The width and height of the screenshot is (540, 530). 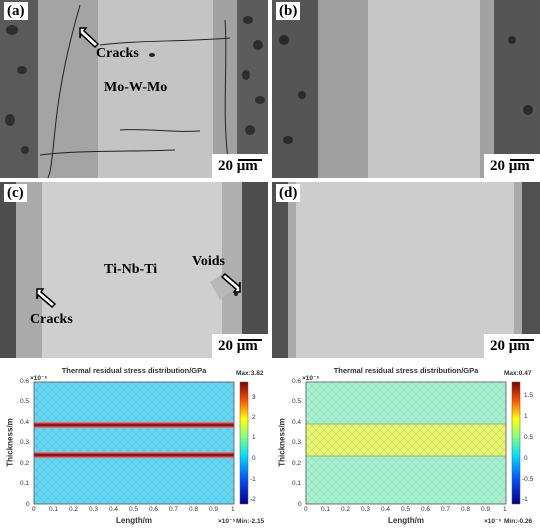 What do you see at coordinates (512, 346) in the screenshot?
I see `scale-bar-d: 20 μm` at bounding box center [512, 346].